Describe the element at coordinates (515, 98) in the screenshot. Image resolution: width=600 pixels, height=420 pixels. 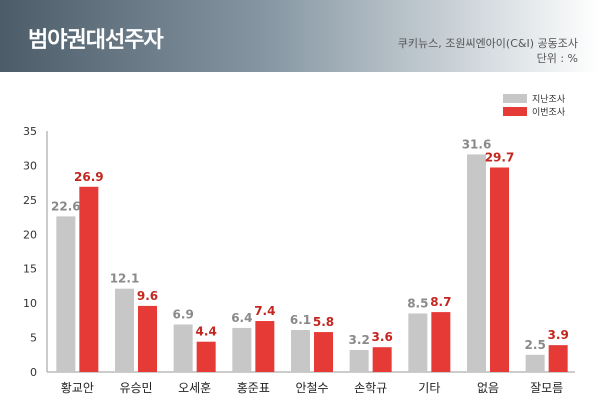
I see `legend-swatch-previous` at that location.